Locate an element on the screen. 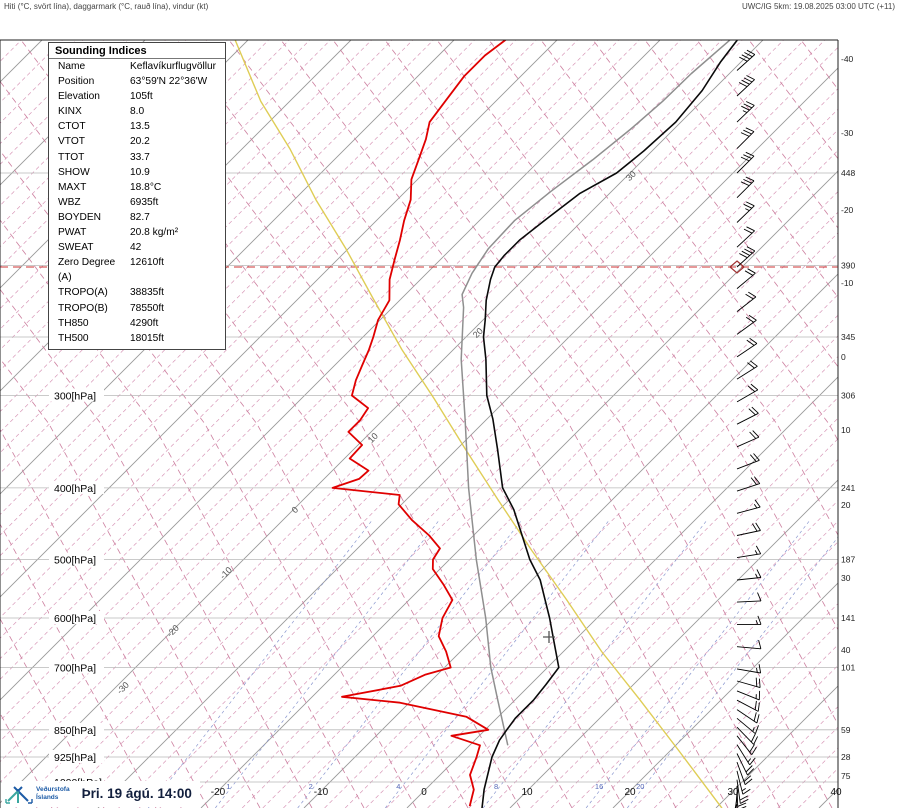 The width and height of the screenshot is (900, 808). index-row: VTOT 20.2 is located at coordinates (137, 141).